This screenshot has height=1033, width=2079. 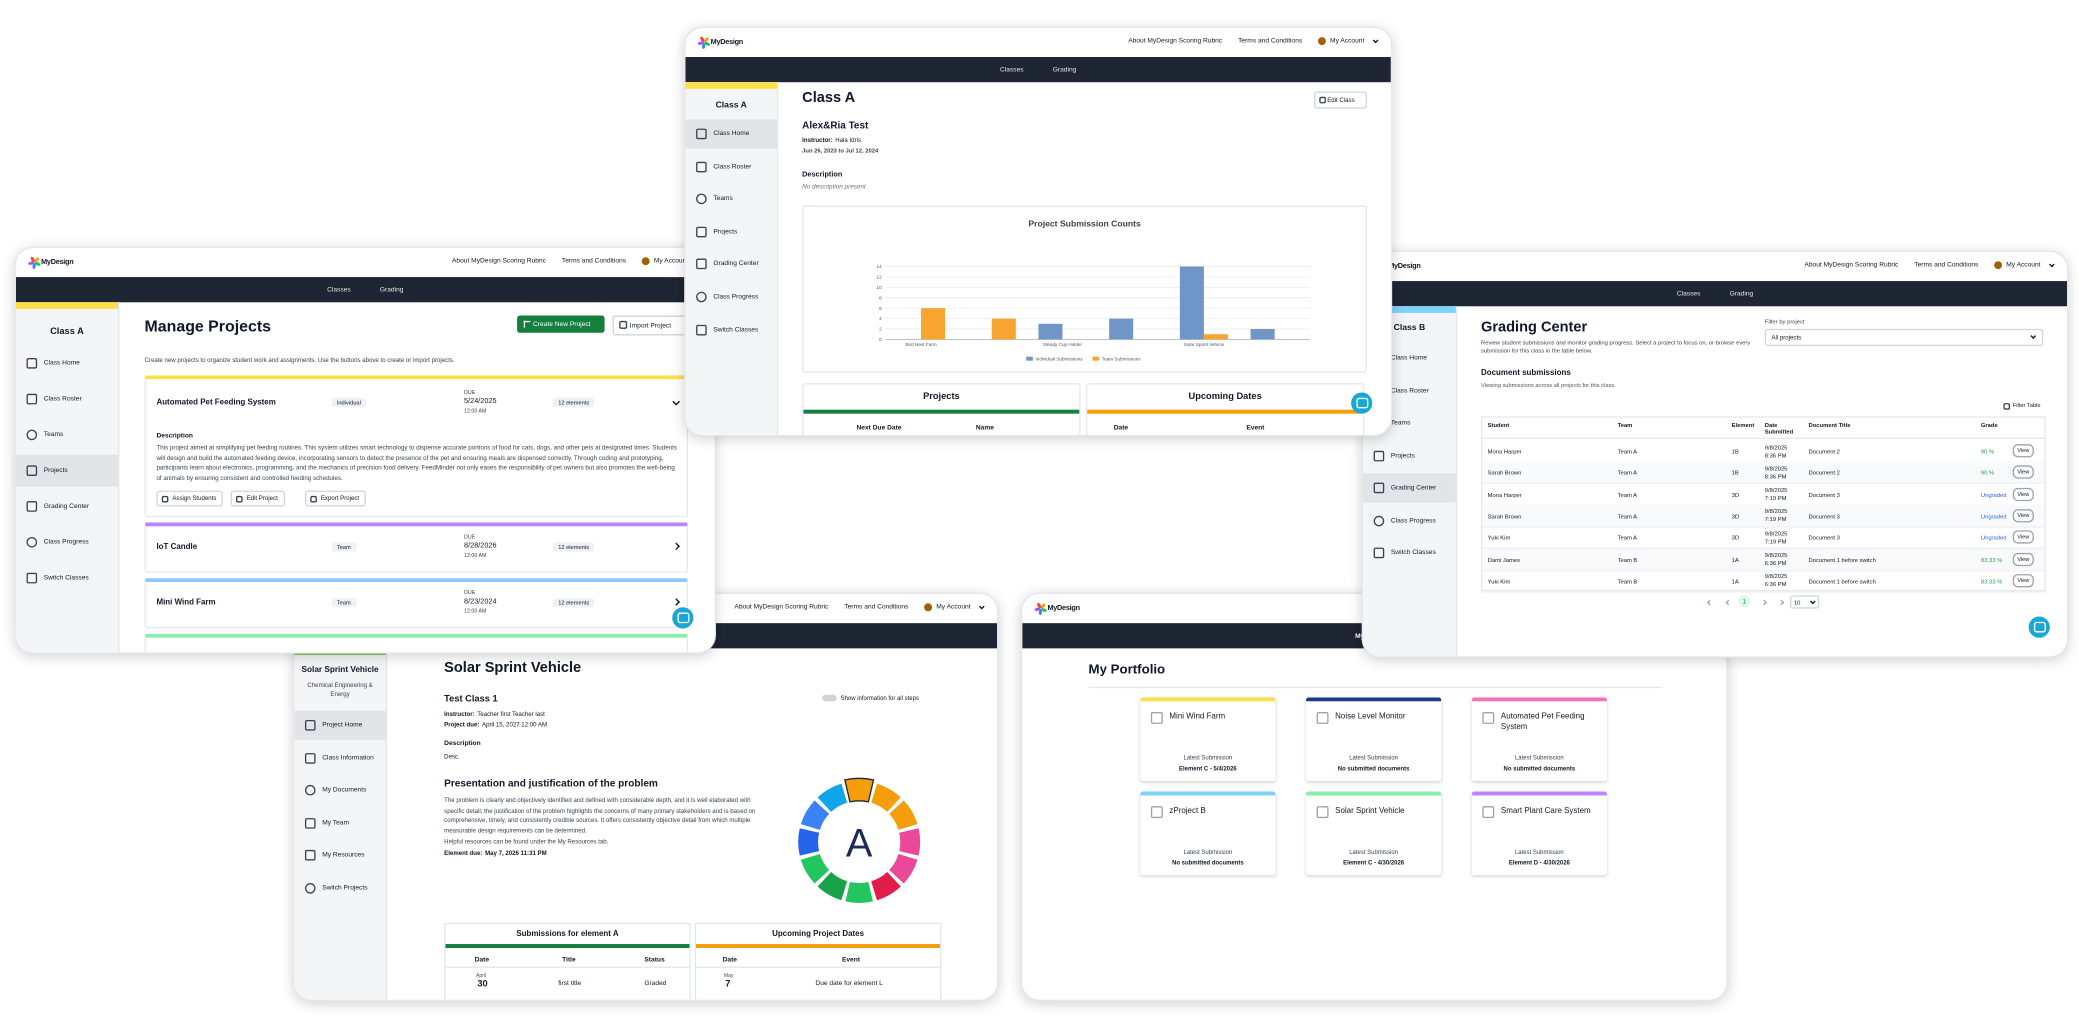 I want to click on sidebar-item: Project Home, so click(x=340, y=725).